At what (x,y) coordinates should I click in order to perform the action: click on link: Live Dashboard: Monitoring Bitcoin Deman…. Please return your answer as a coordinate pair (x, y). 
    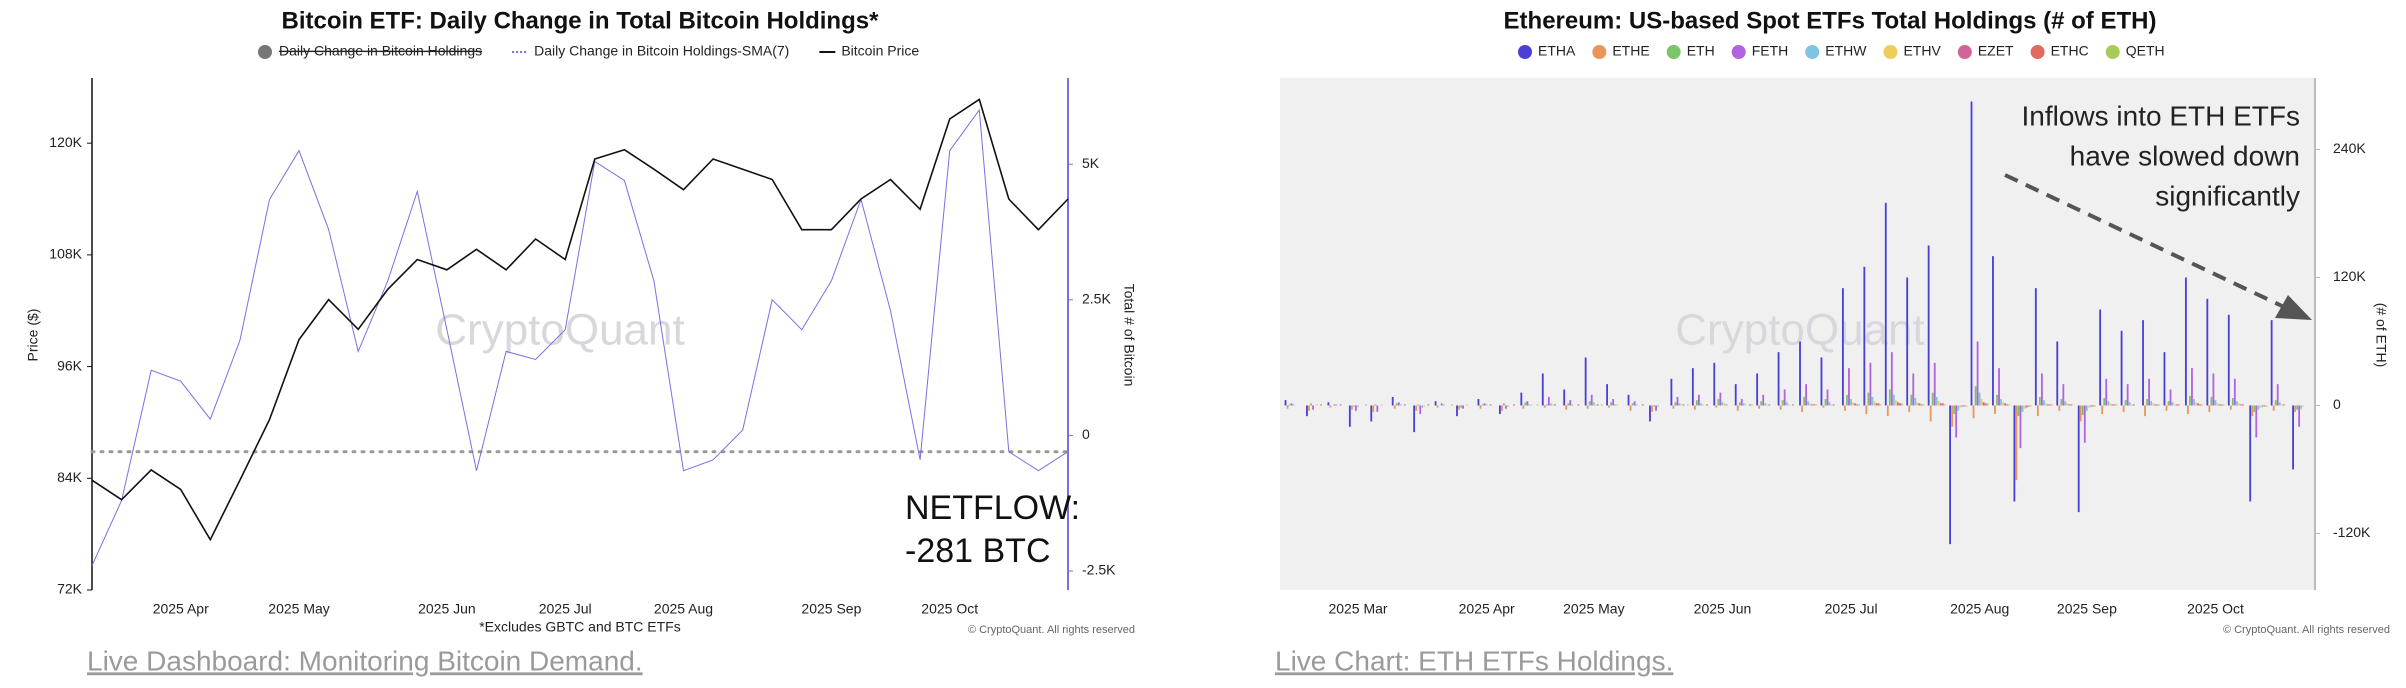
    Looking at the image, I should click on (365, 660).